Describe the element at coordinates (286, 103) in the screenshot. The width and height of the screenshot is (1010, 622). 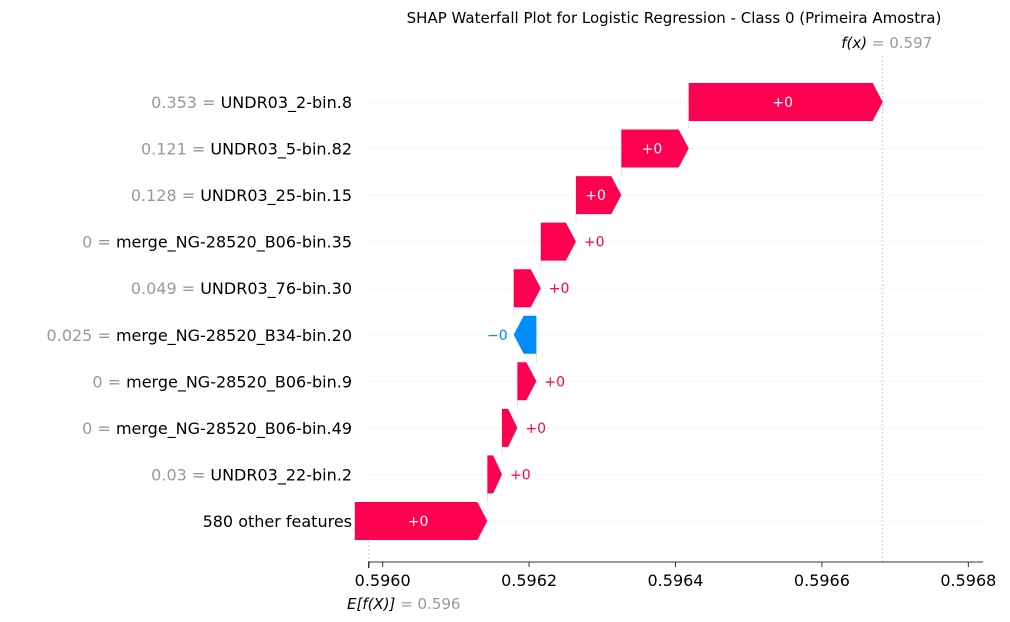
I see `feature-name: UNDR03_2-bin.8` at that location.